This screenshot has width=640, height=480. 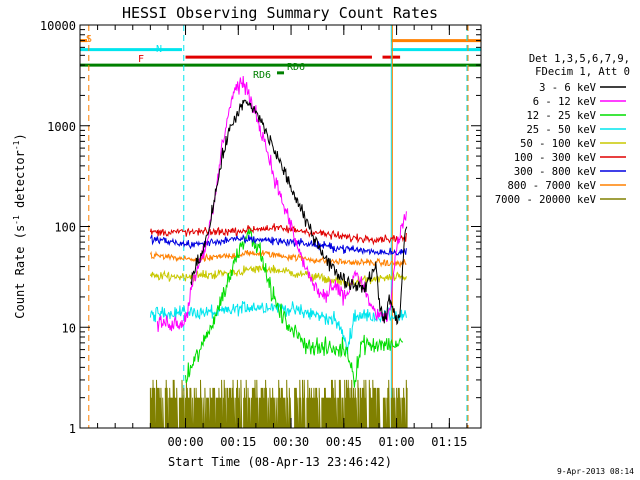 What do you see at coordinates (579, 59) in the screenshot?
I see `legend-header: Det 1,3,5,6,7,9,` at bounding box center [579, 59].